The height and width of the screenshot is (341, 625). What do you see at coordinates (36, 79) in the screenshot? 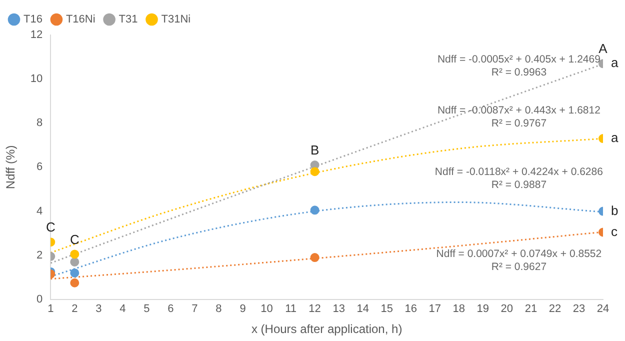
I see `y-tick-label: 10` at bounding box center [36, 79].